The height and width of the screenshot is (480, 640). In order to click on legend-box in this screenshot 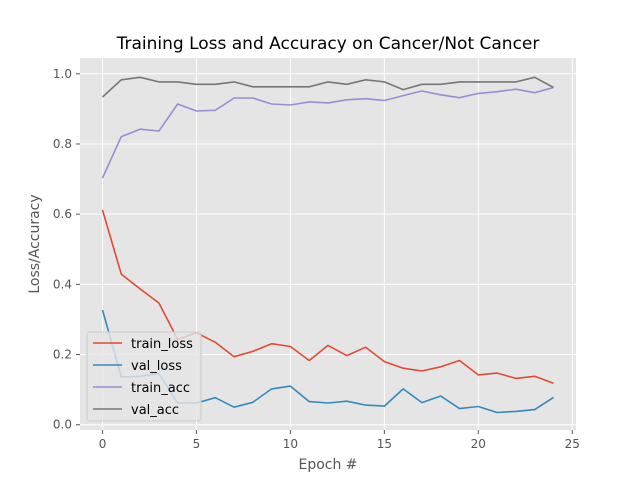, I will do `click(144, 376)`.